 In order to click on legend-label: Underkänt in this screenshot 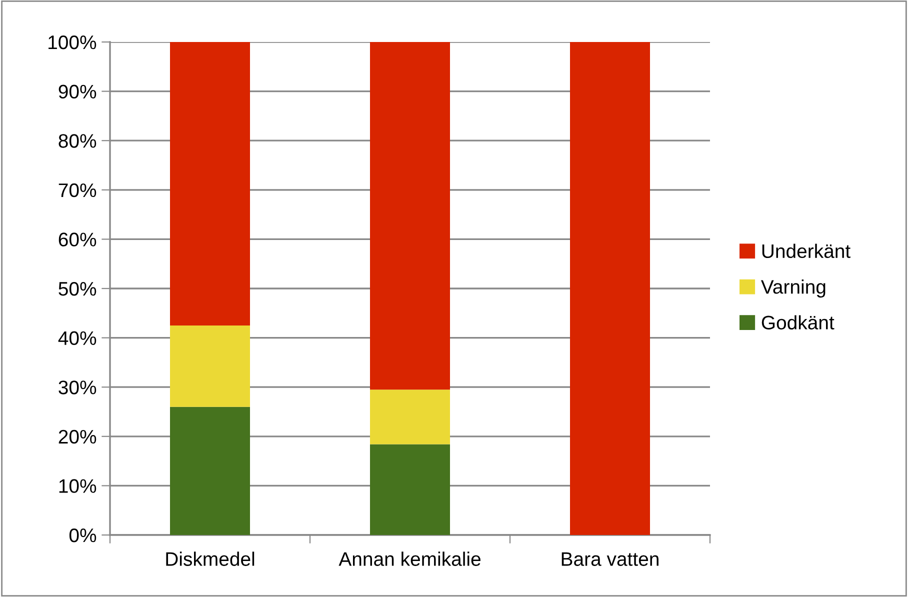, I will do `click(806, 251)`.